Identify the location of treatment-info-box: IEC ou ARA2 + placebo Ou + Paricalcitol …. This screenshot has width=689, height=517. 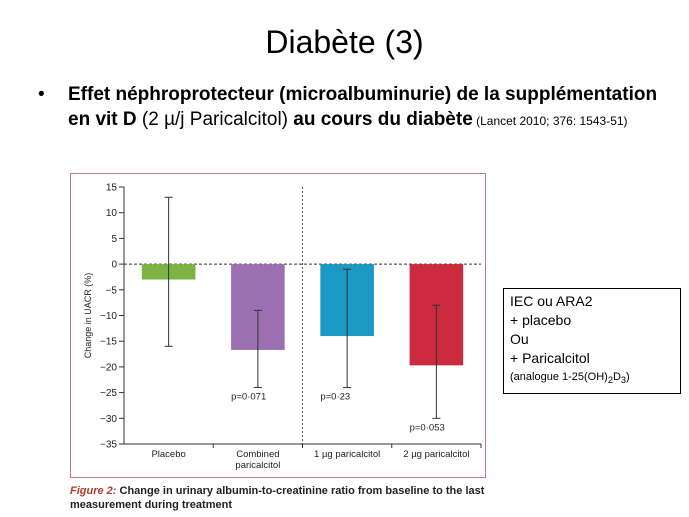
(592, 341).